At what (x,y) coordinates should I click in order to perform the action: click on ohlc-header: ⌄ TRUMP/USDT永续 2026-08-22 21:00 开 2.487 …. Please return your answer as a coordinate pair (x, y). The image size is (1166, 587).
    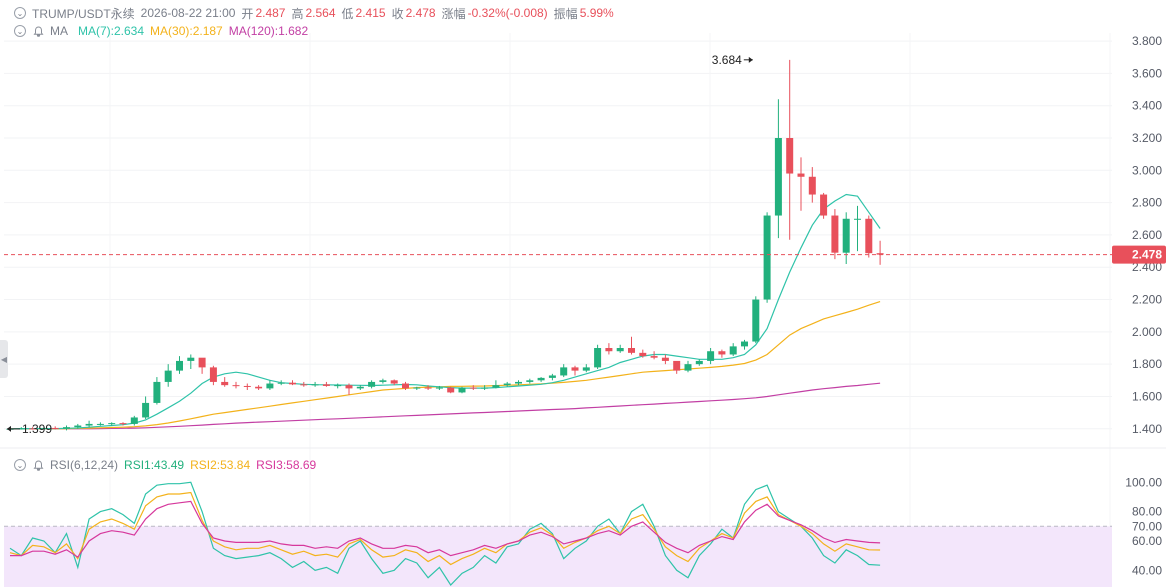
    Looking at the image, I should click on (317, 13).